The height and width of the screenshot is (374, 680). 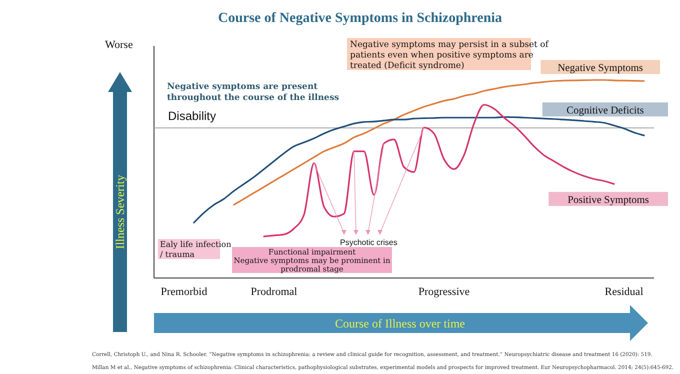 I want to click on annotation: Negative symptoms are present throughout the course of the illness, so click(x=253, y=92).